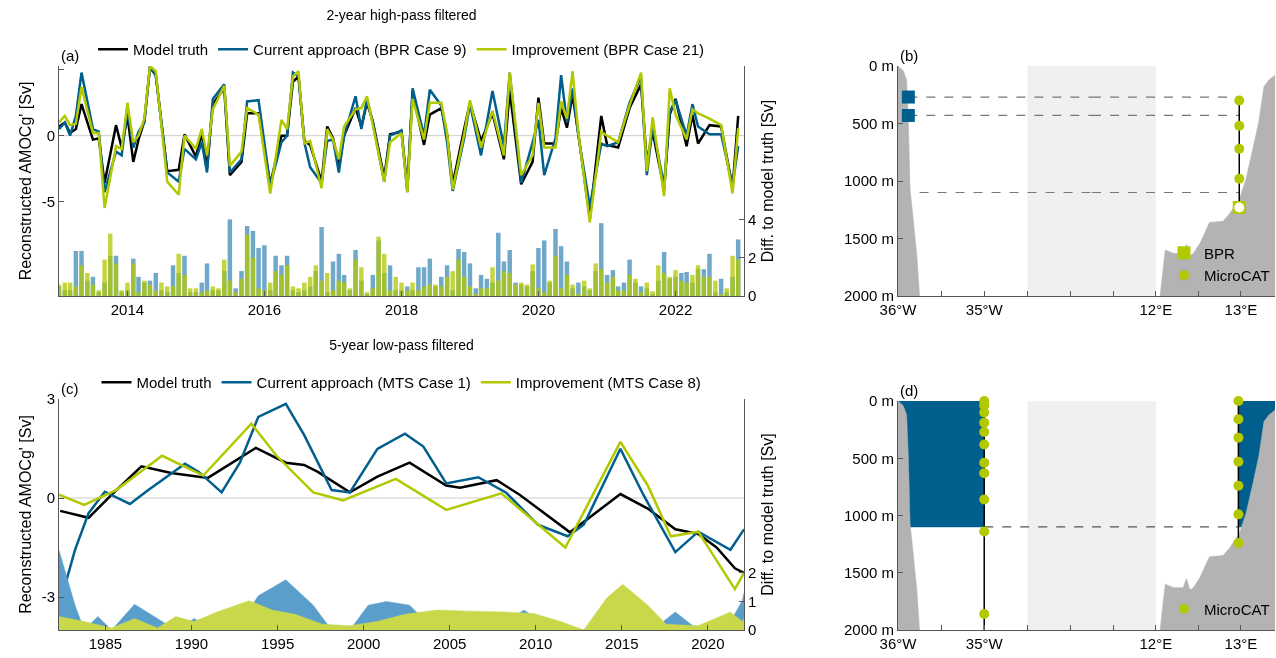 The width and height of the screenshot is (1276, 658). What do you see at coordinates (608, 50) in the screenshot?
I see `legend-label: Improvement (BPR Case 21)` at bounding box center [608, 50].